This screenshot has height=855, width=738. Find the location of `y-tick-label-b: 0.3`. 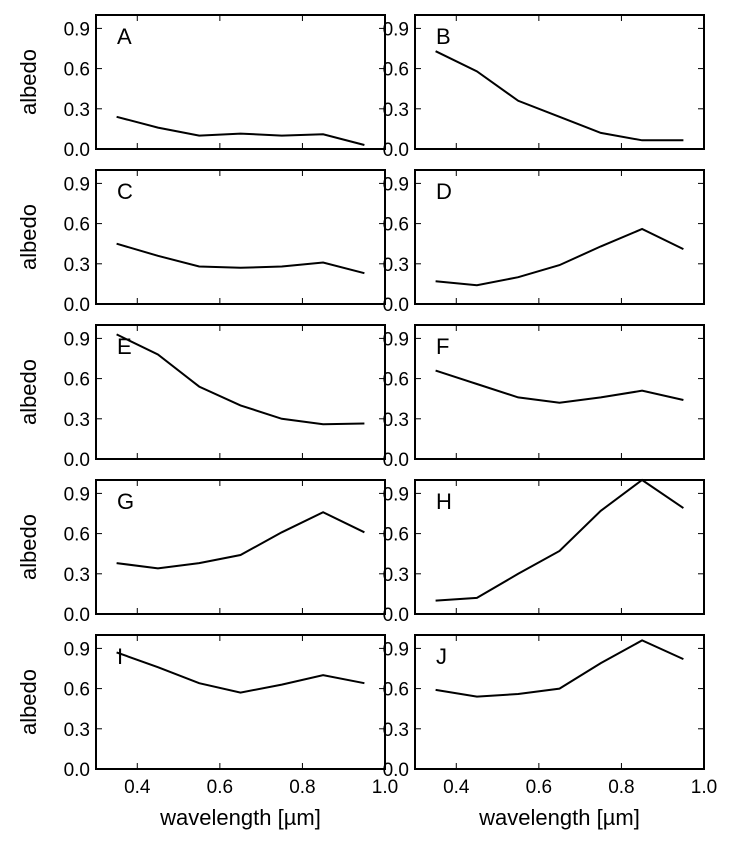

y-tick-label-b: 0.3 is located at coordinates (396, 110).